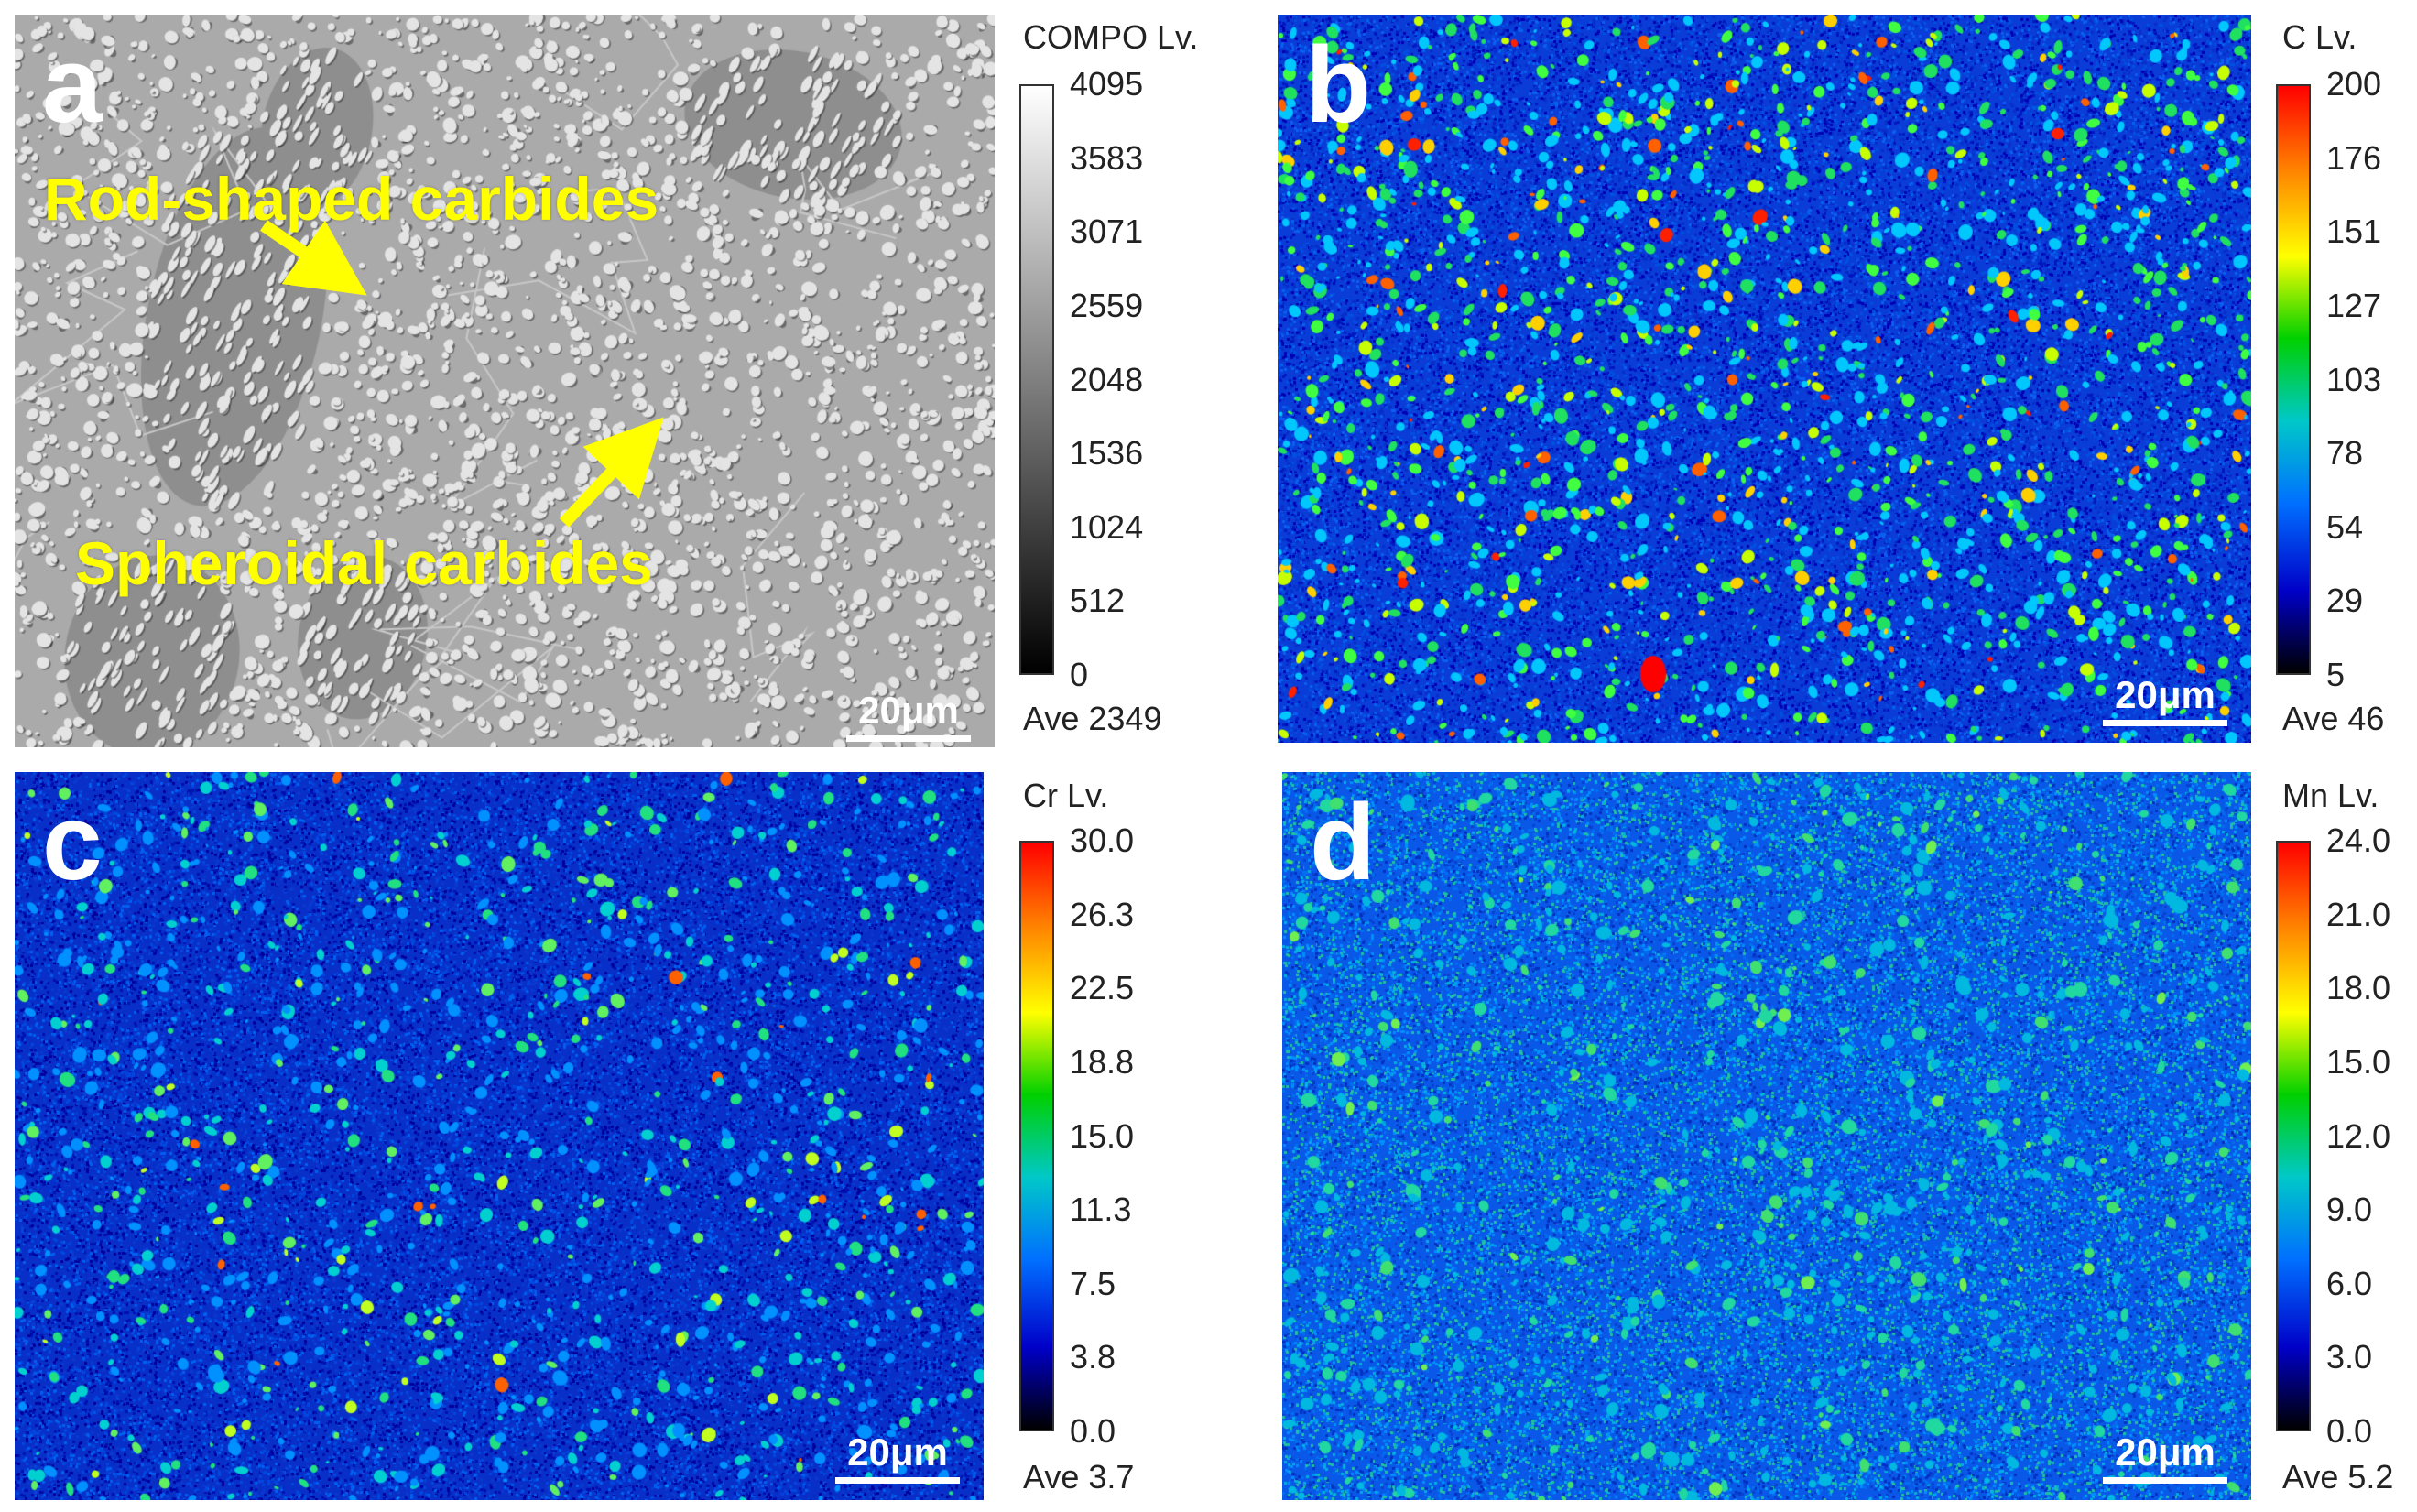  Describe the element at coordinates (2338, 1477) in the screenshot. I see `colorbar-average-d: Ave 5.2` at that location.